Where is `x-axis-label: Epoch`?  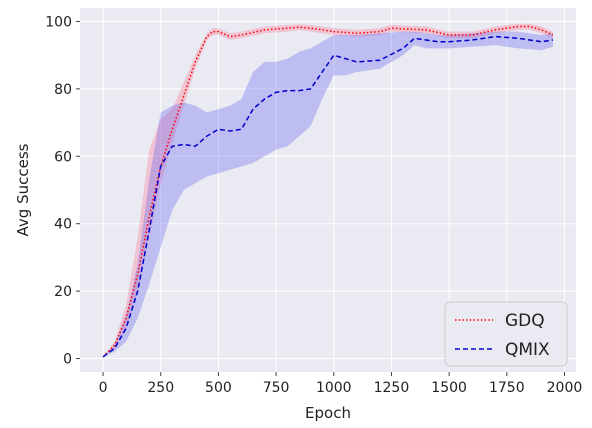 x-axis-label: Epoch is located at coordinates (328, 413).